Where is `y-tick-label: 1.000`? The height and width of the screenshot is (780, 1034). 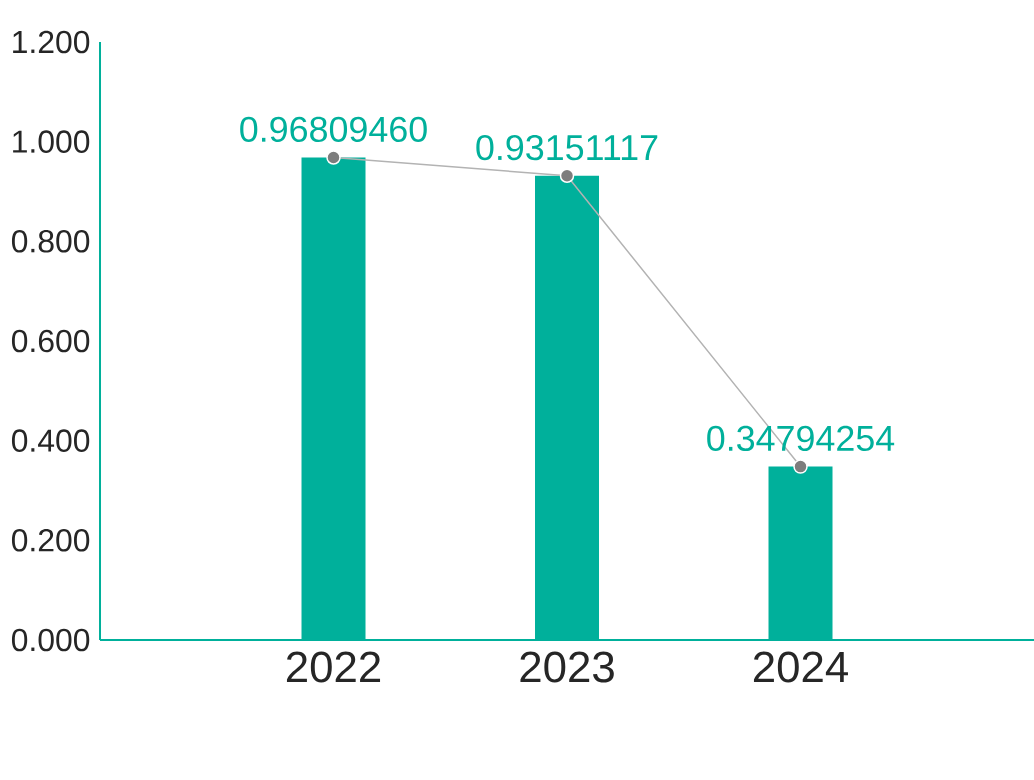 y-tick-label: 1.000 is located at coordinates (51, 141).